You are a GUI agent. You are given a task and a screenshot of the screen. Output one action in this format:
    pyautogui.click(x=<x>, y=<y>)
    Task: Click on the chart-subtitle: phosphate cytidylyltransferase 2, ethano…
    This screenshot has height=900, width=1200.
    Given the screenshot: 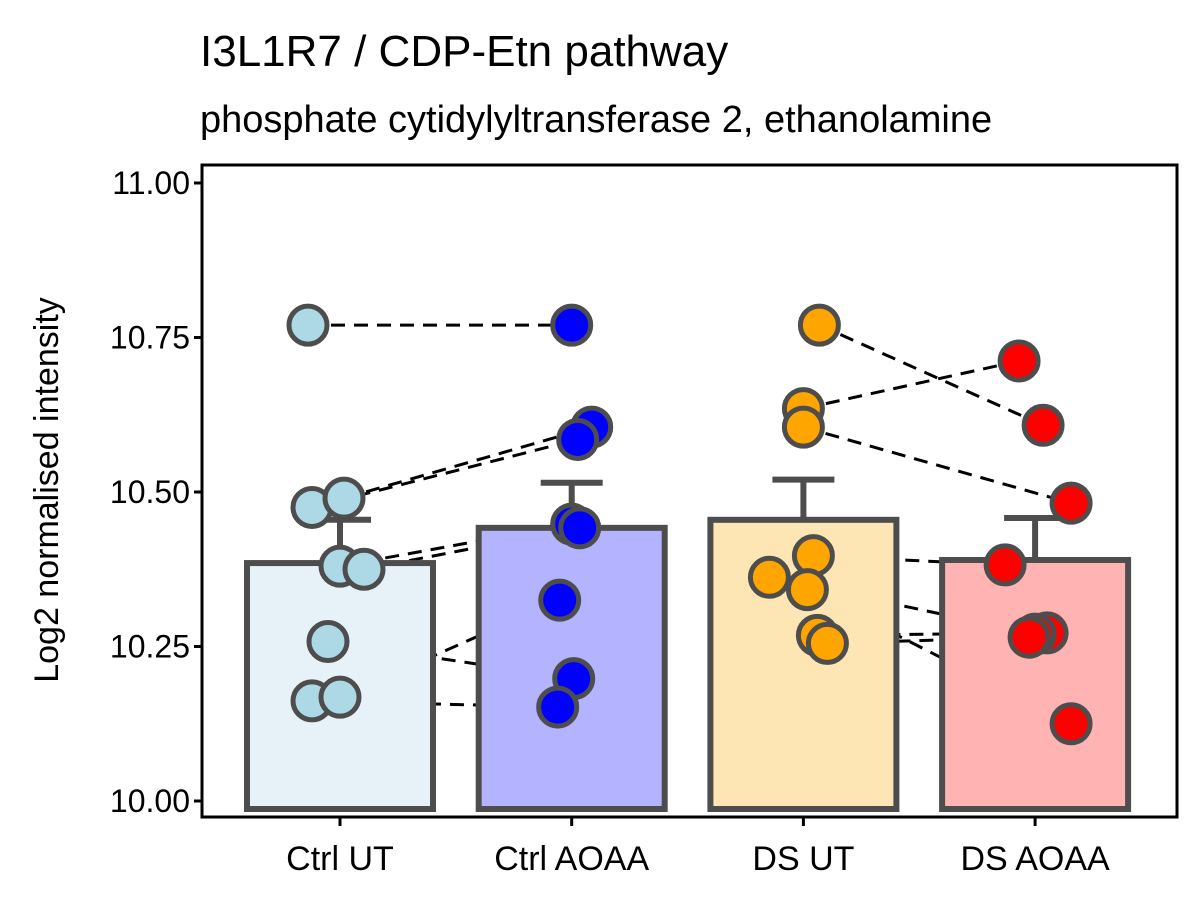 What is the action you would take?
    pyautogui.click(x=596, y=120)
    